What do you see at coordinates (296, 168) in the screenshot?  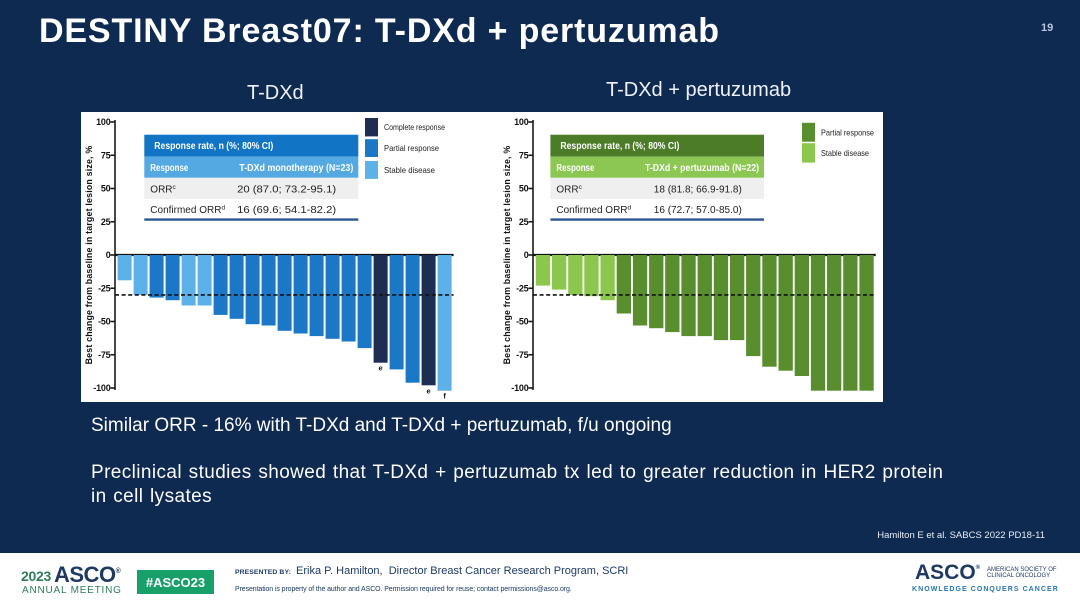 I see `svg-text: T-DXd monotherapy (N=23)` at bounding box center [296, 168].